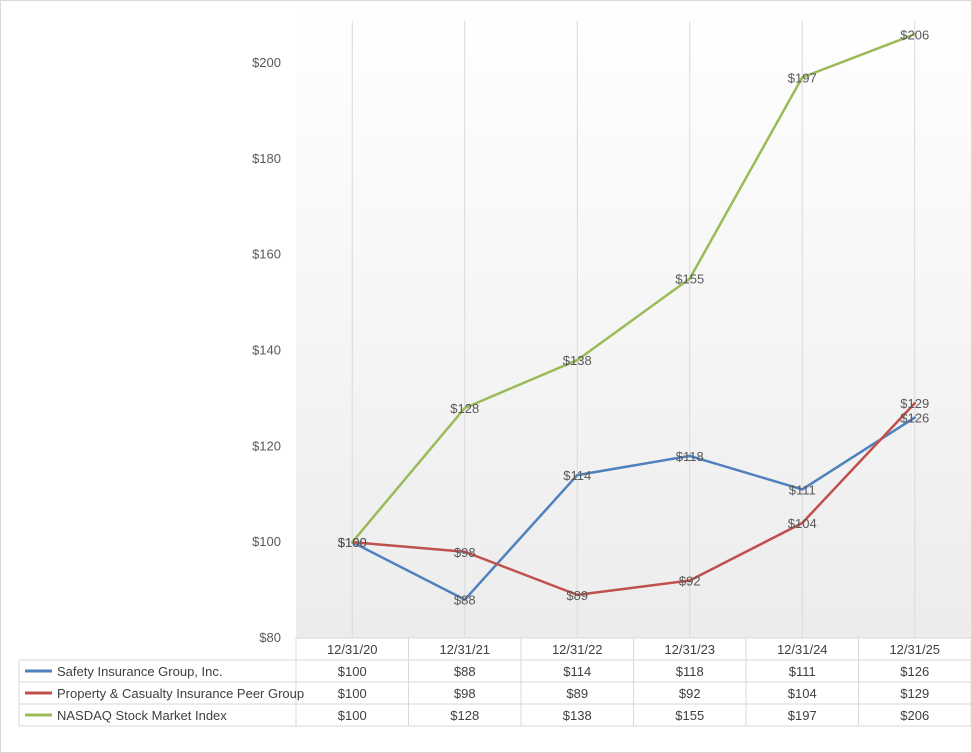 Image resolution: width=972 pixels, height=753 pixels. I want to click on y-tick-label: $120, so click(266, 445).